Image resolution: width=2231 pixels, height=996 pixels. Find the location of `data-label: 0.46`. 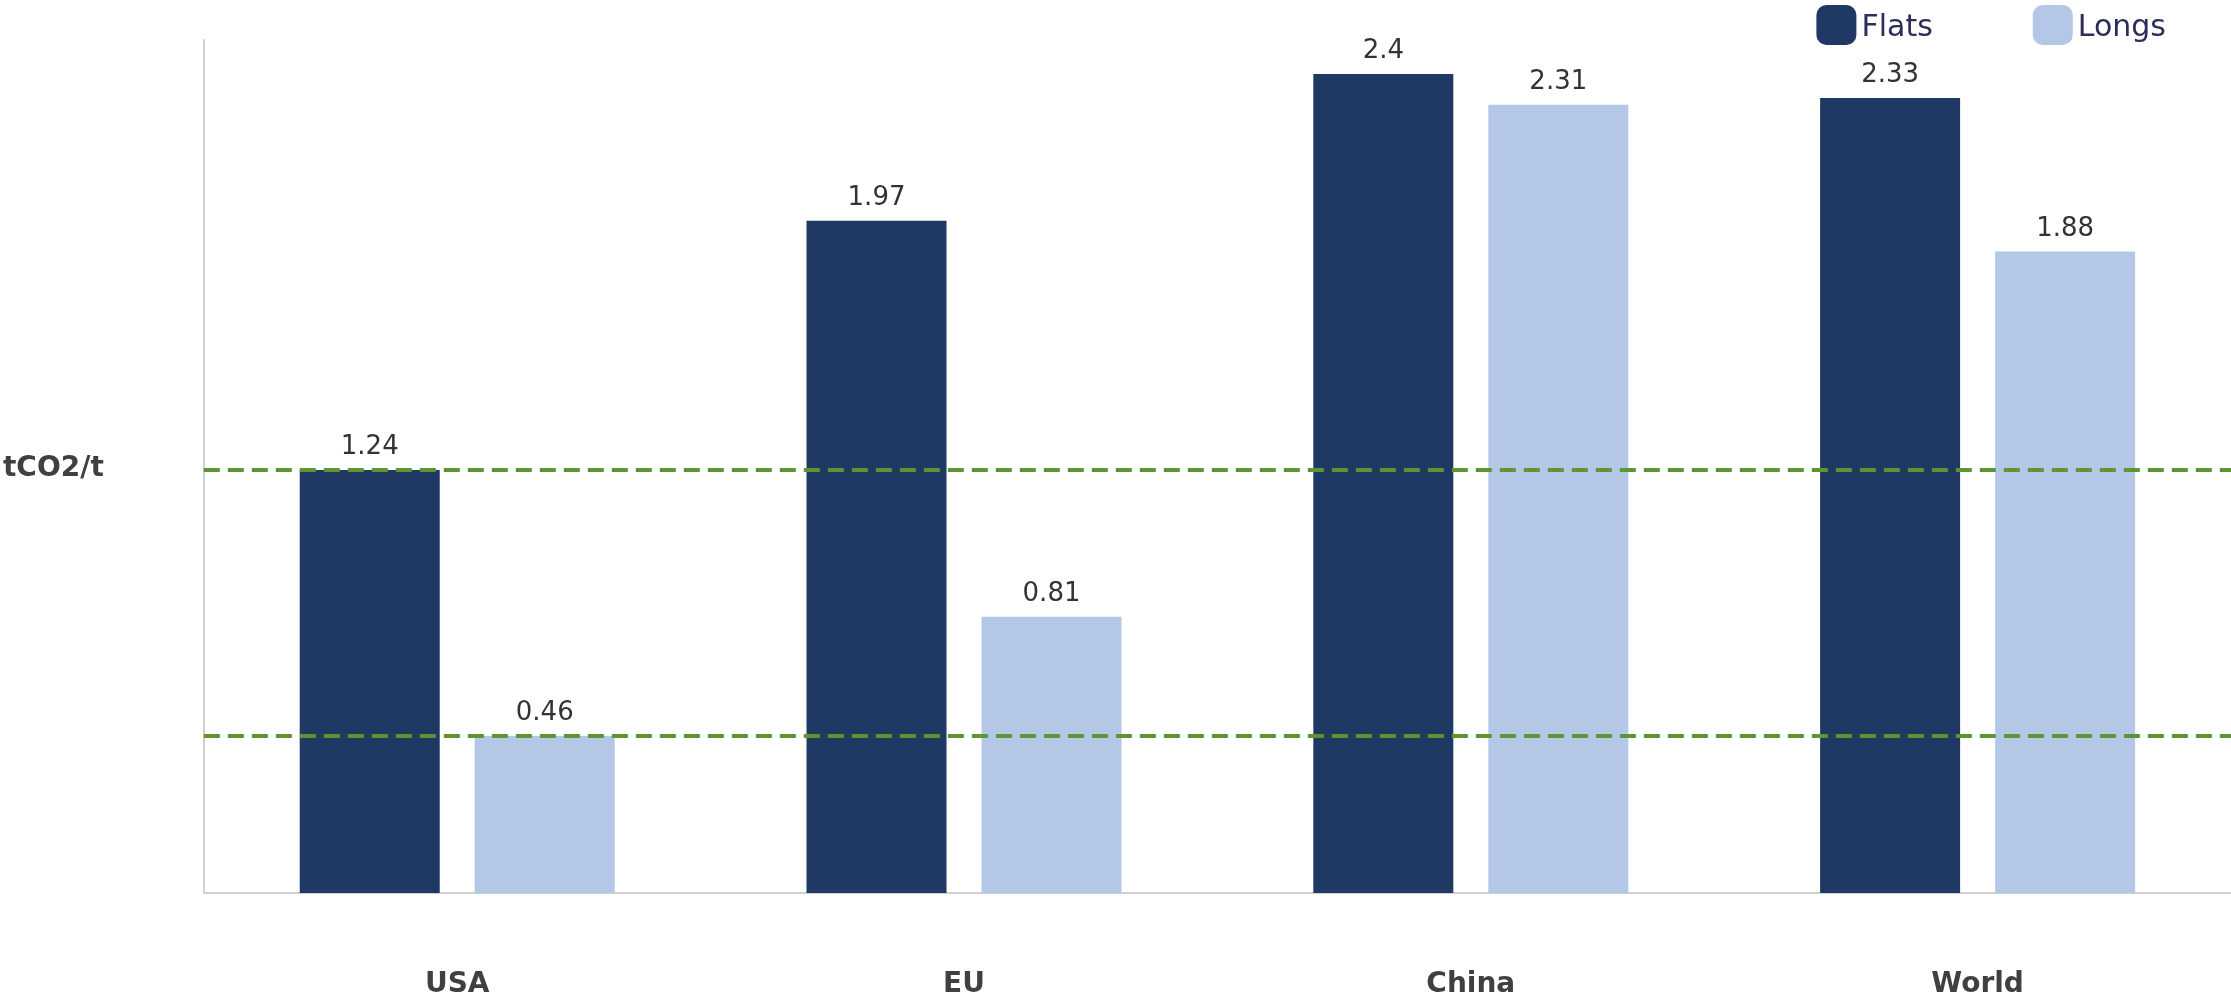

data-label: 0.46 is located at coordinates (544, 711).